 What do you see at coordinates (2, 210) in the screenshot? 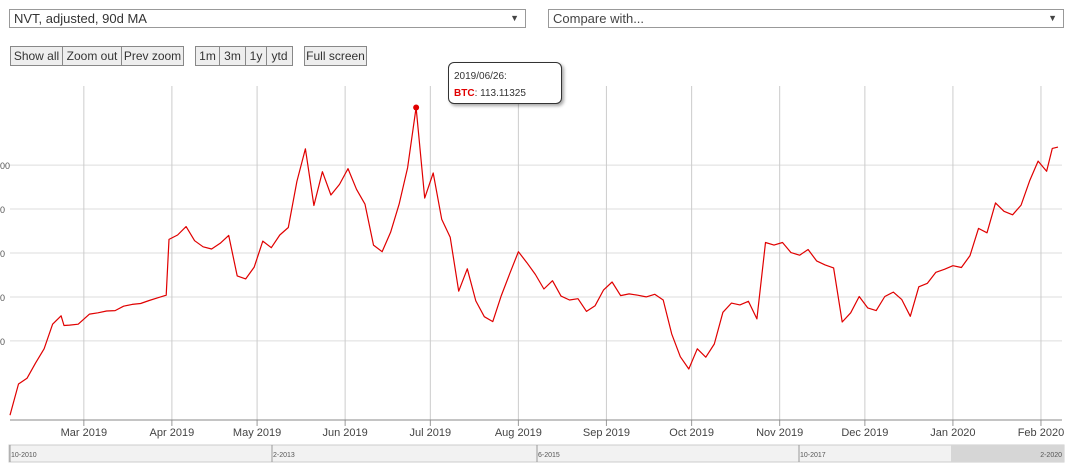
I see `y-tick-label: 90` at bounding box center [2, 210].